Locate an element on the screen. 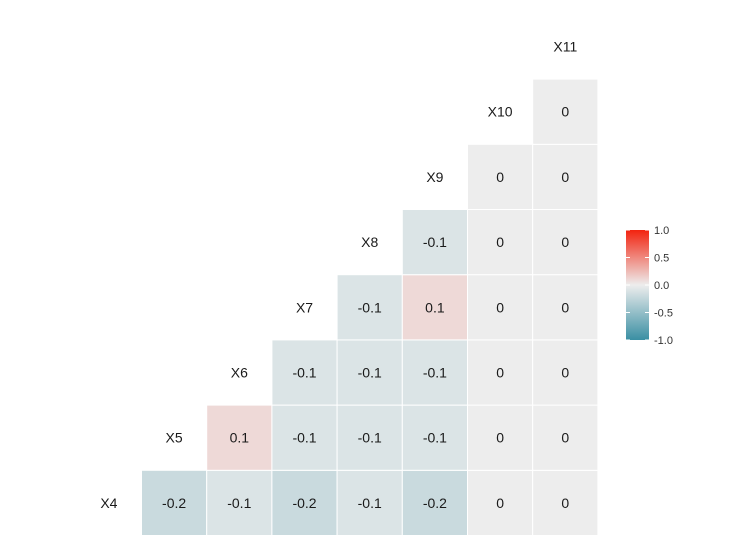 The width and height of the screenshot is (753, 550). variable-label-x4: X4 is located at coordinates (108, 503).